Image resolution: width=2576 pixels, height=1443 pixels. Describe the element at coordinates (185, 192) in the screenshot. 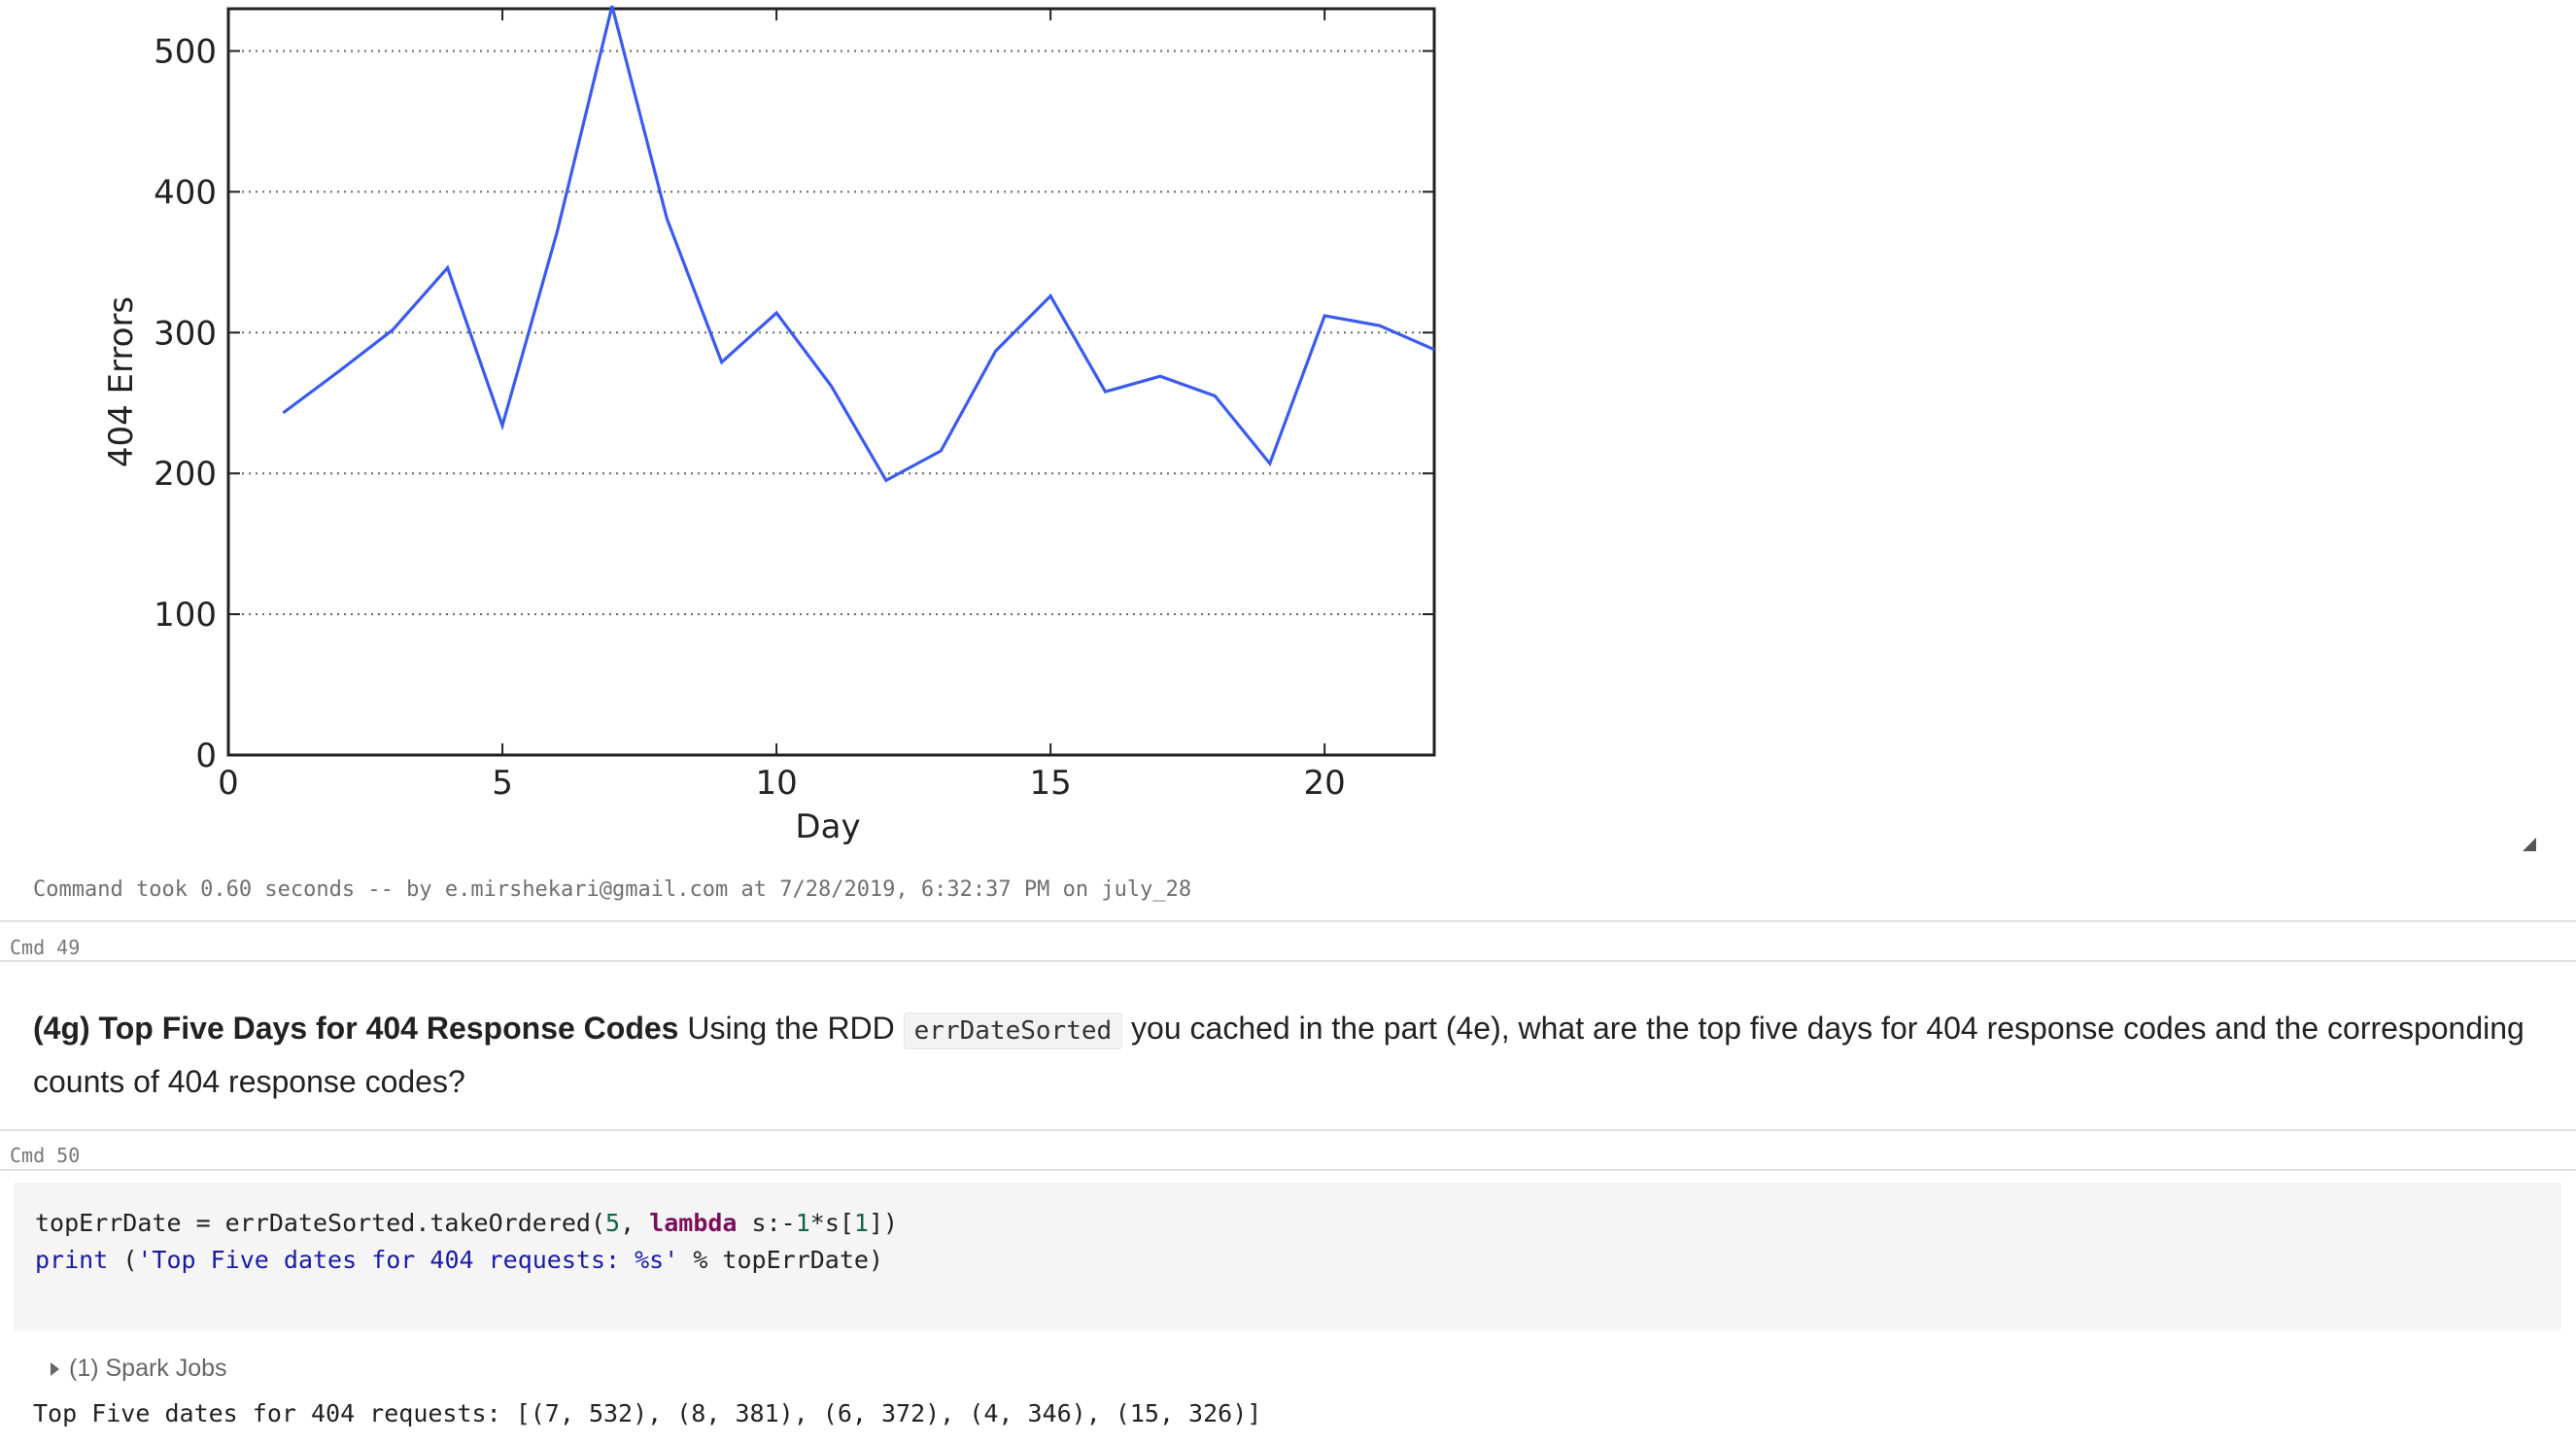

I see `y-tick-label: 400` at that location.